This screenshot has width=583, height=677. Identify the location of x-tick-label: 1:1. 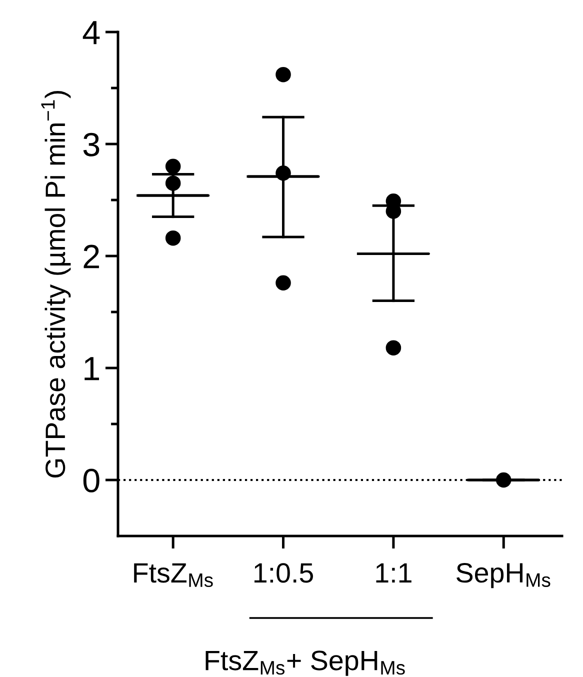
(394, 572).